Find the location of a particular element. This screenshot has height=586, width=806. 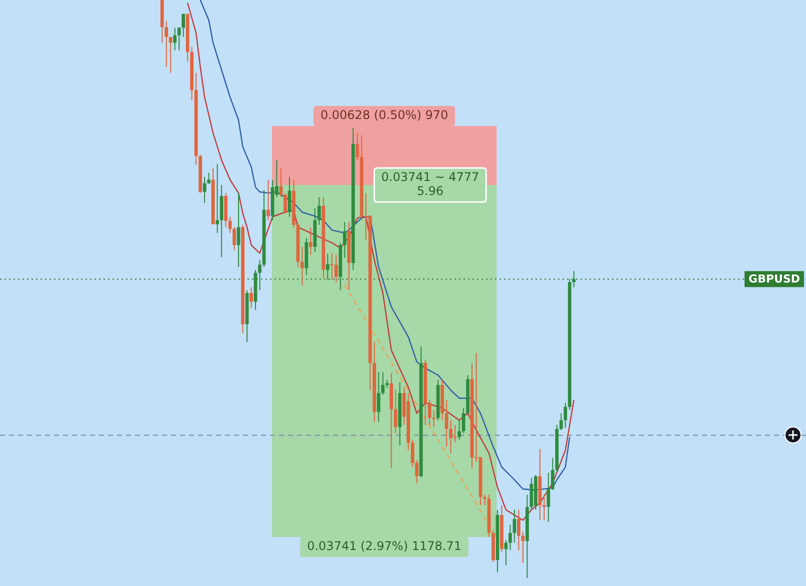

ref-line-label: GBPUSD is located at coordinates (774, 279).